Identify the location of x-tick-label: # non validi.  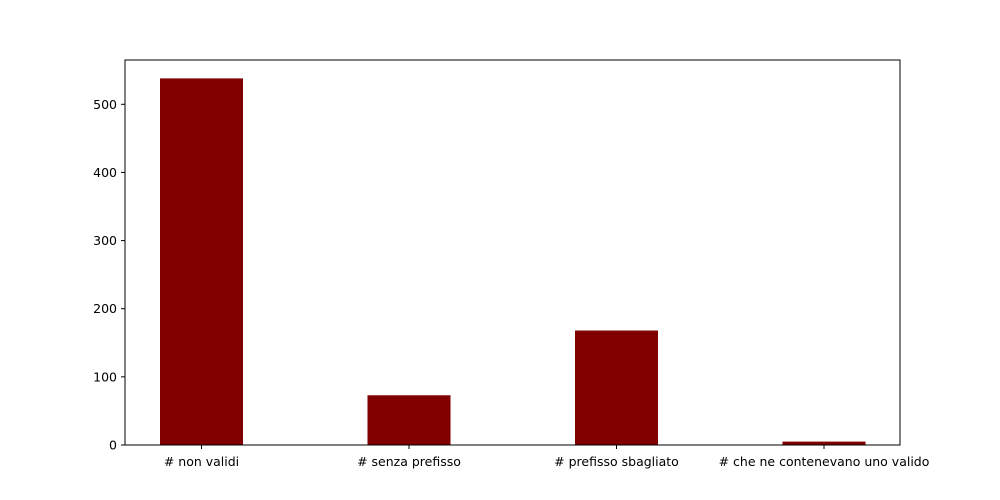
(201, 461).